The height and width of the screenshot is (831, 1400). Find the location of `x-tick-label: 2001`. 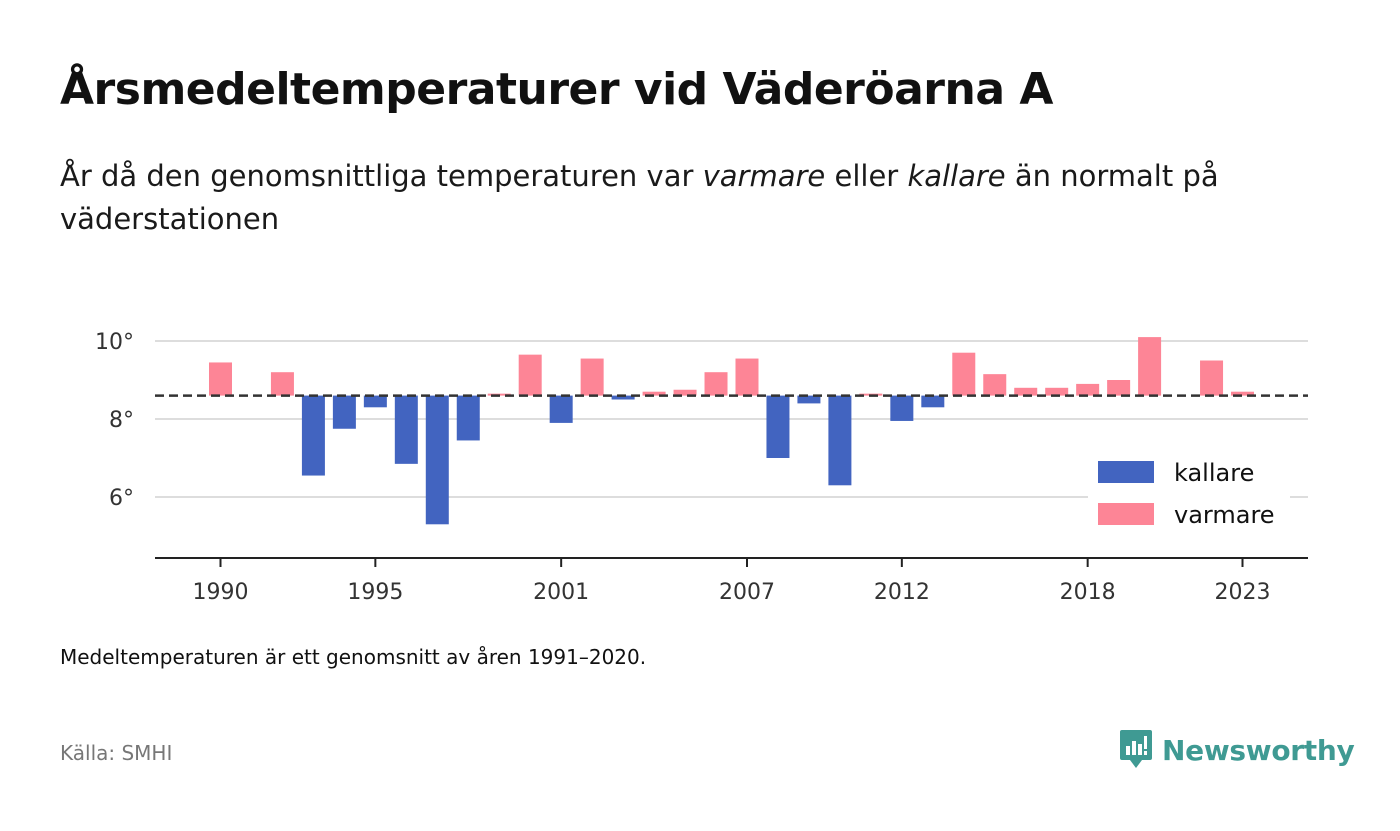

x-tick-label: 2001 is located at coordinates (561, 592).